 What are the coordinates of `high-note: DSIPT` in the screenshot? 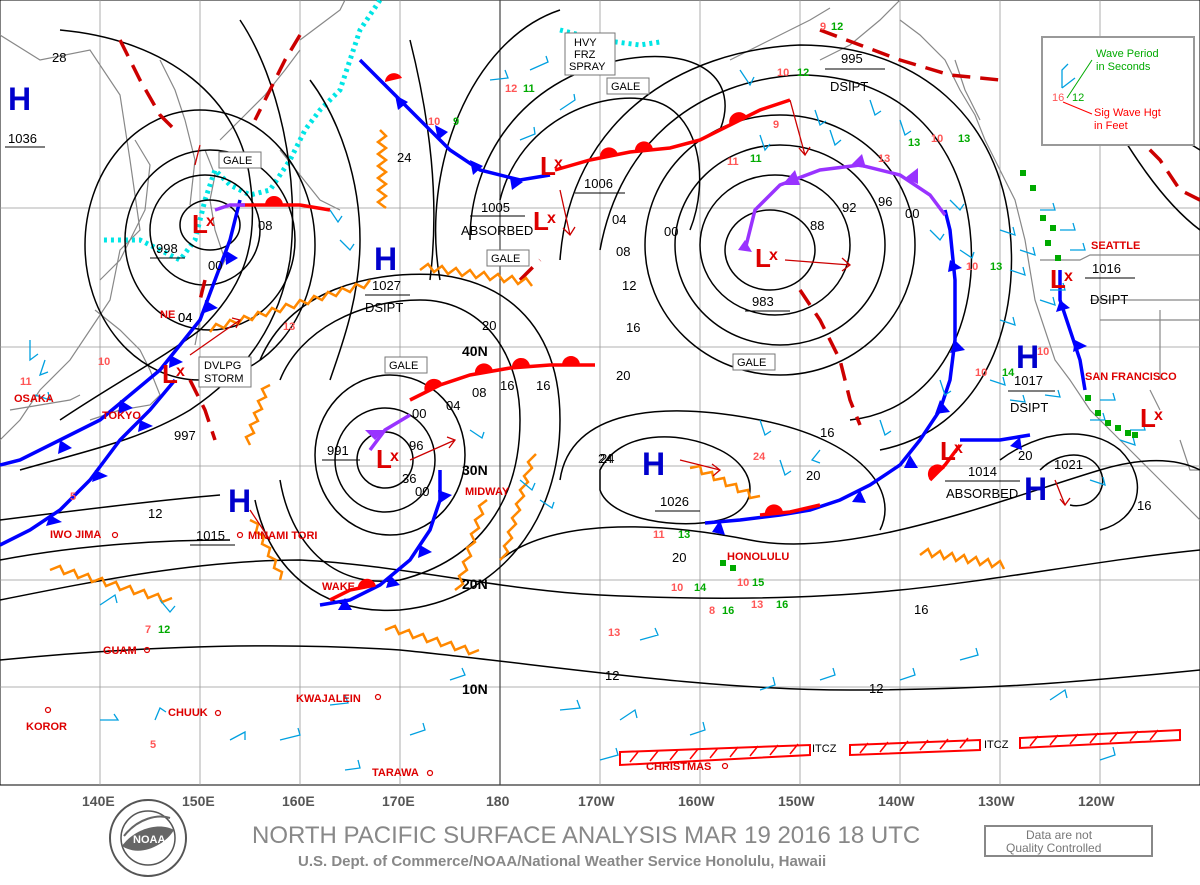 It's located at (1029, 407).